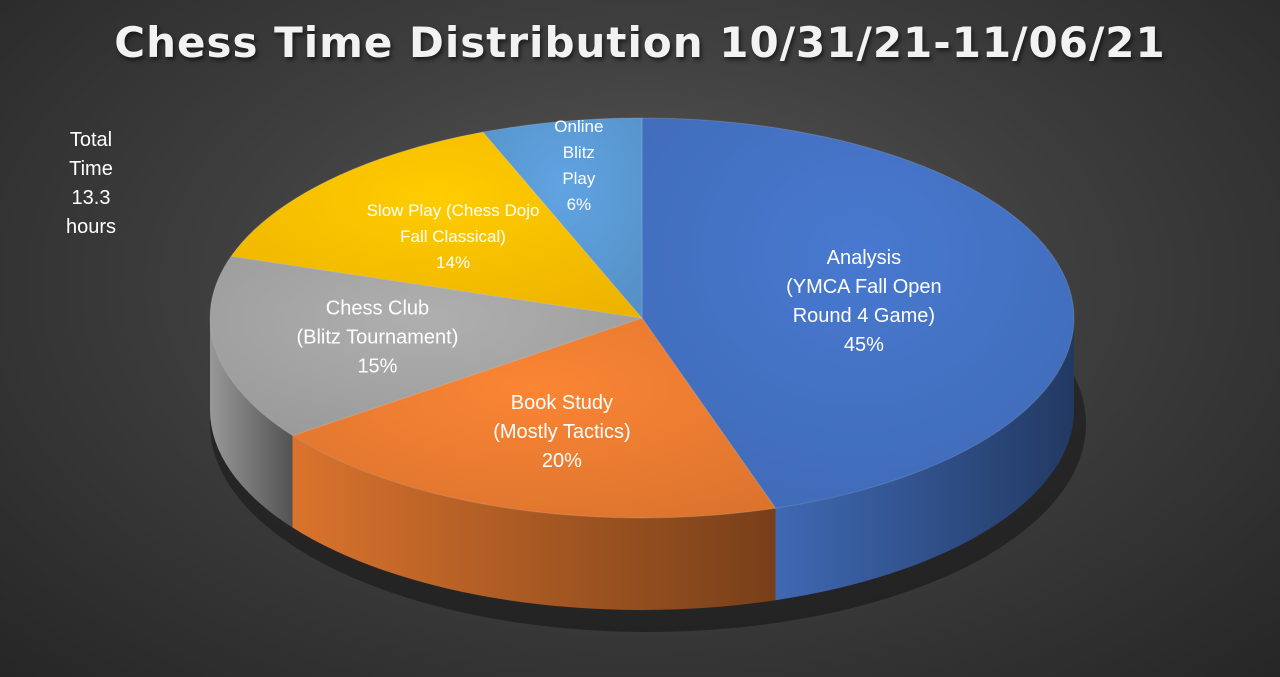  Describe the element at coordinates (91, 169) in the screenshot. I see `note-line: Time` at that location.